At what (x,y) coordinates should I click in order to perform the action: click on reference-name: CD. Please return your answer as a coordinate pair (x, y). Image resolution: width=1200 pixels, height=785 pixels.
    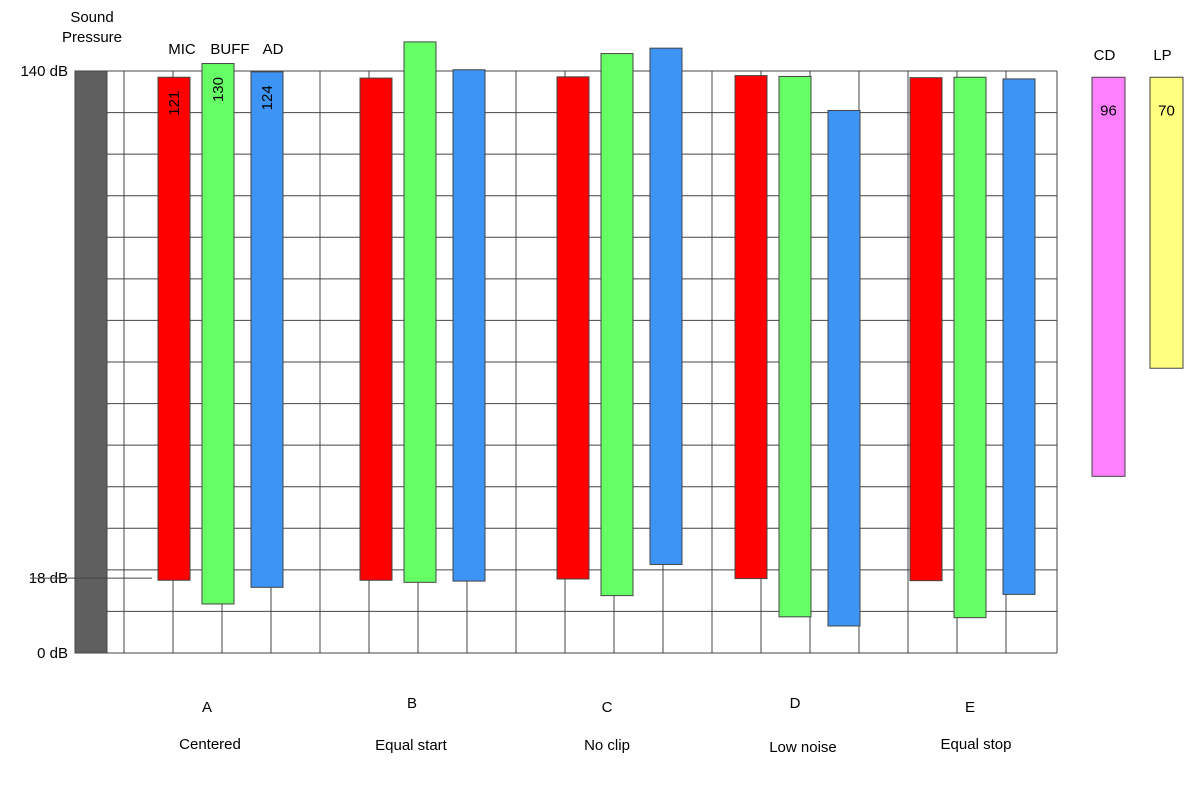
    Looking at the image, I should click on (1105, 55).